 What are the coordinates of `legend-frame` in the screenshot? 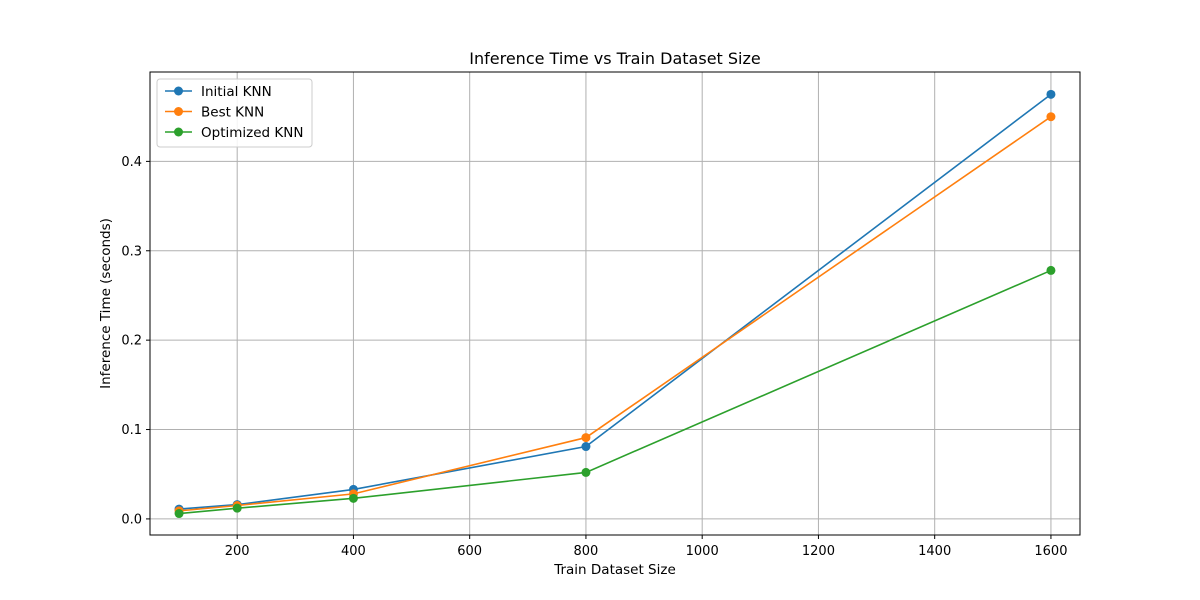 It's located at (234, 113).